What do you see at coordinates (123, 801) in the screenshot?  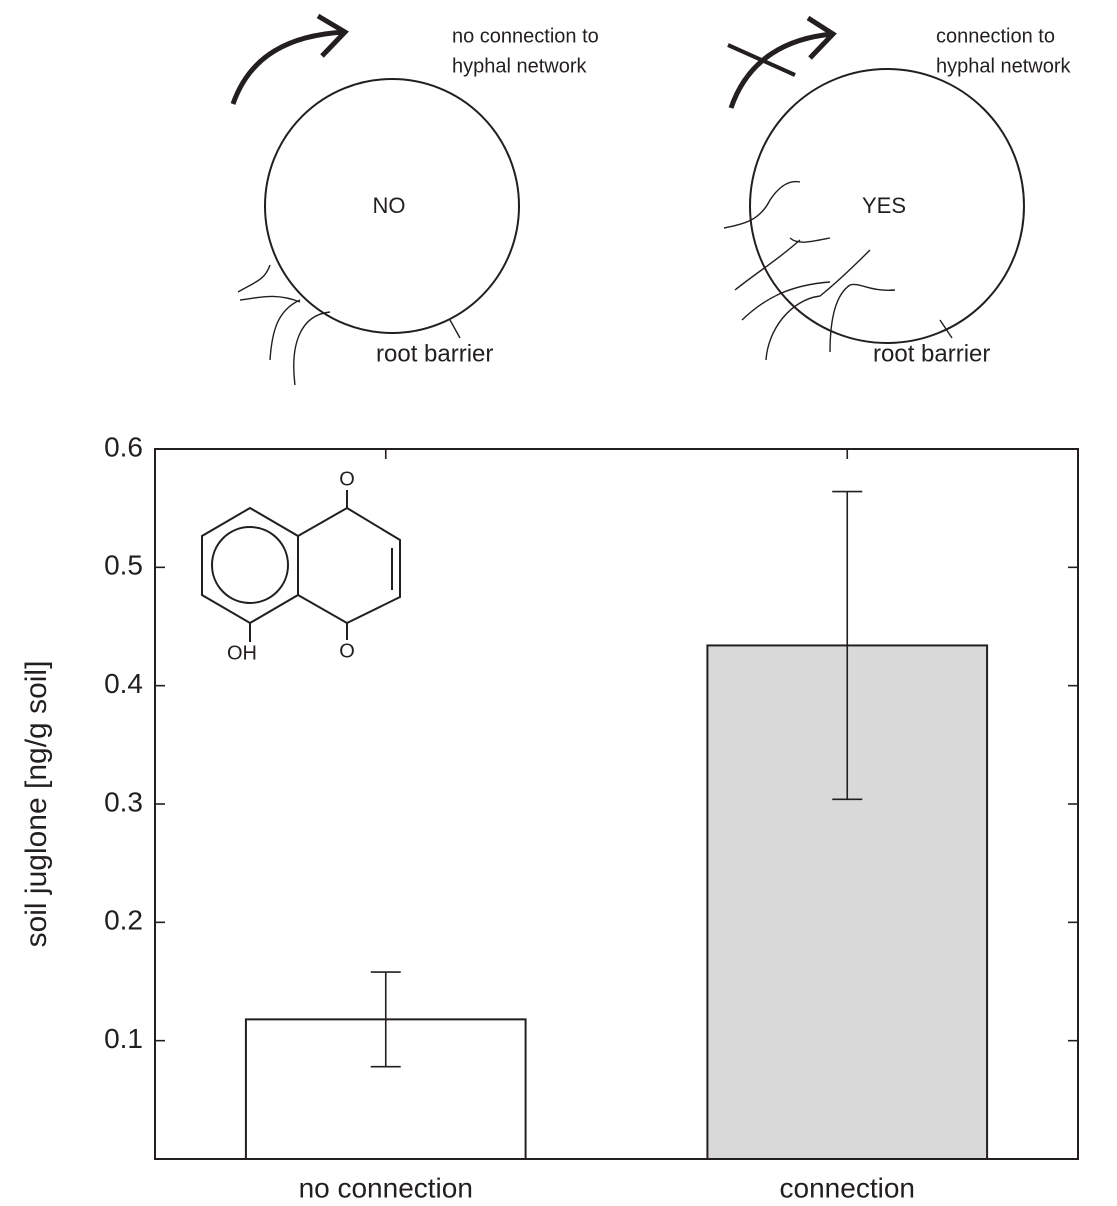 I see `y-tick-label: 0.3` at bounding box center [123, 801].